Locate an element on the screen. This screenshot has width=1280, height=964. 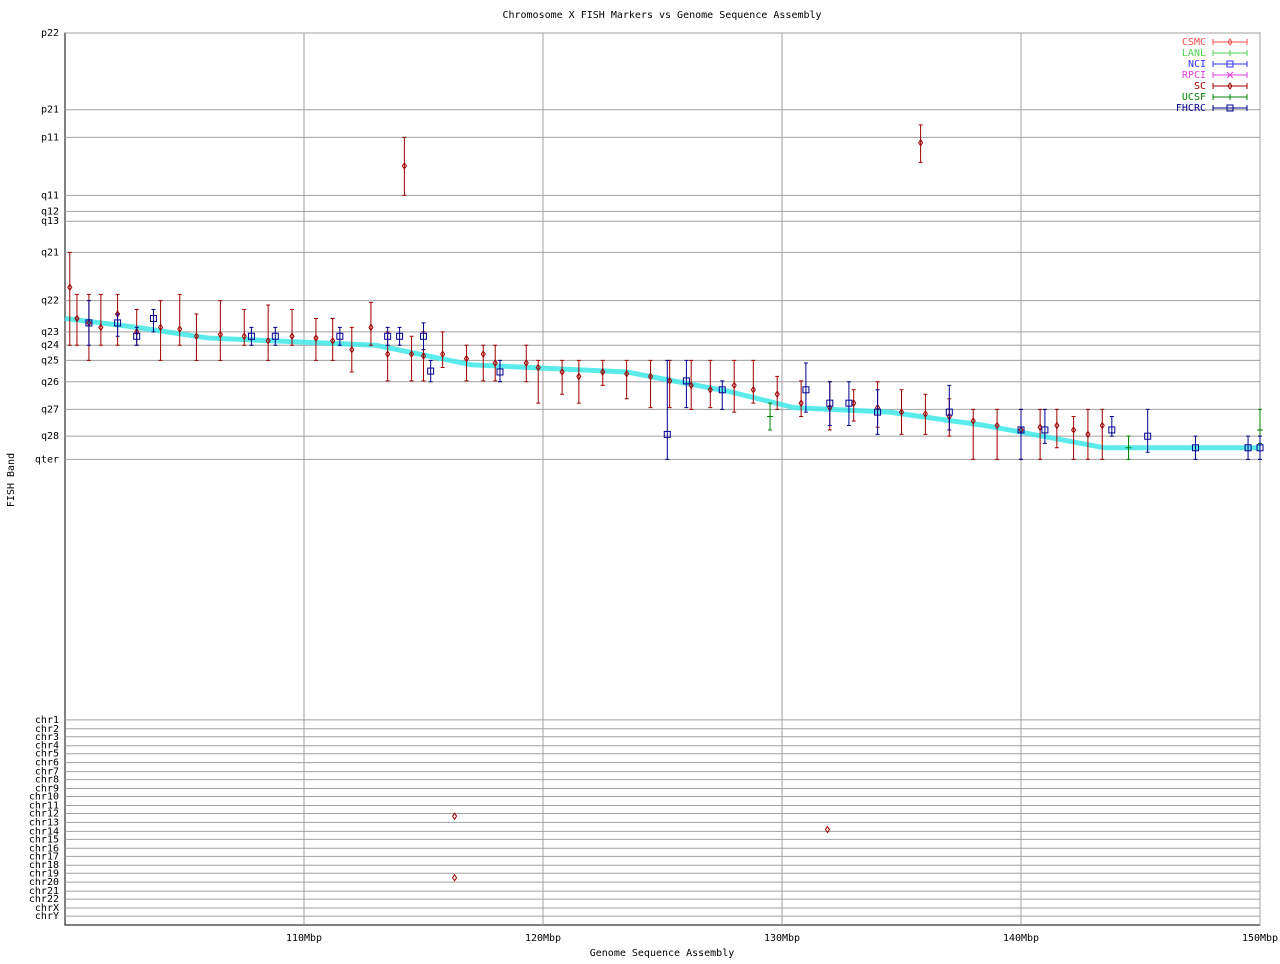
y-tick-label: chr7 is located at coordinates (47, 772).